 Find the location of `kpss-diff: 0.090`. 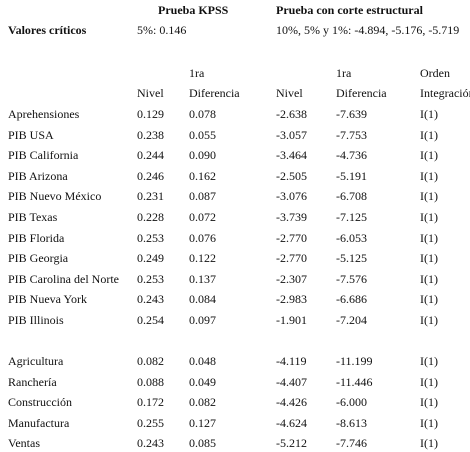

kpss-diff: 0.090 is located at coordinates (202, 155).